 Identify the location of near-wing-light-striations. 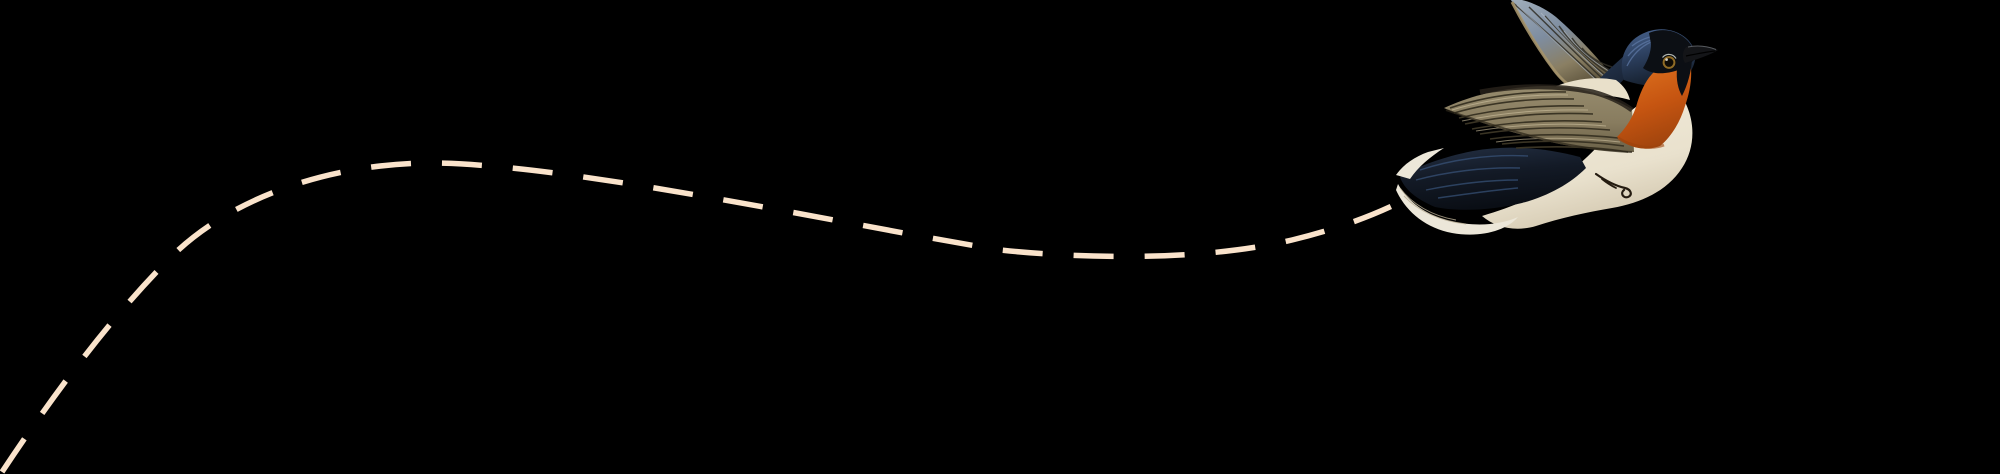
(1536, 118).